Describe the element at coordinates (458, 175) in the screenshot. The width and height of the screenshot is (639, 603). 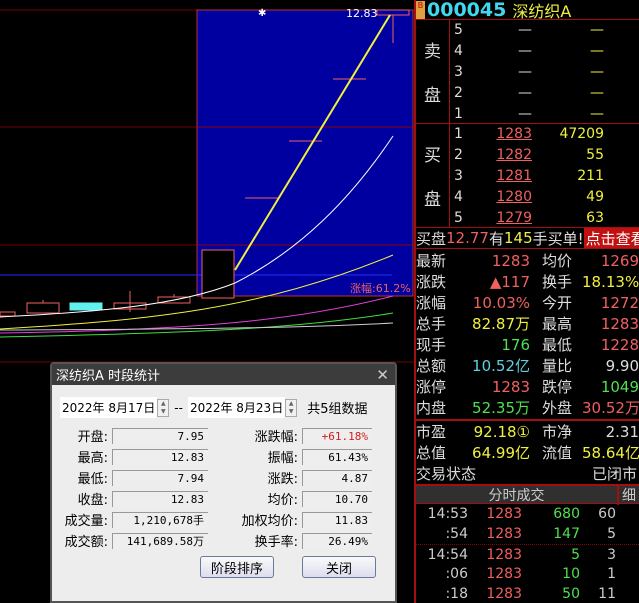
I see `level: 3` at that location.